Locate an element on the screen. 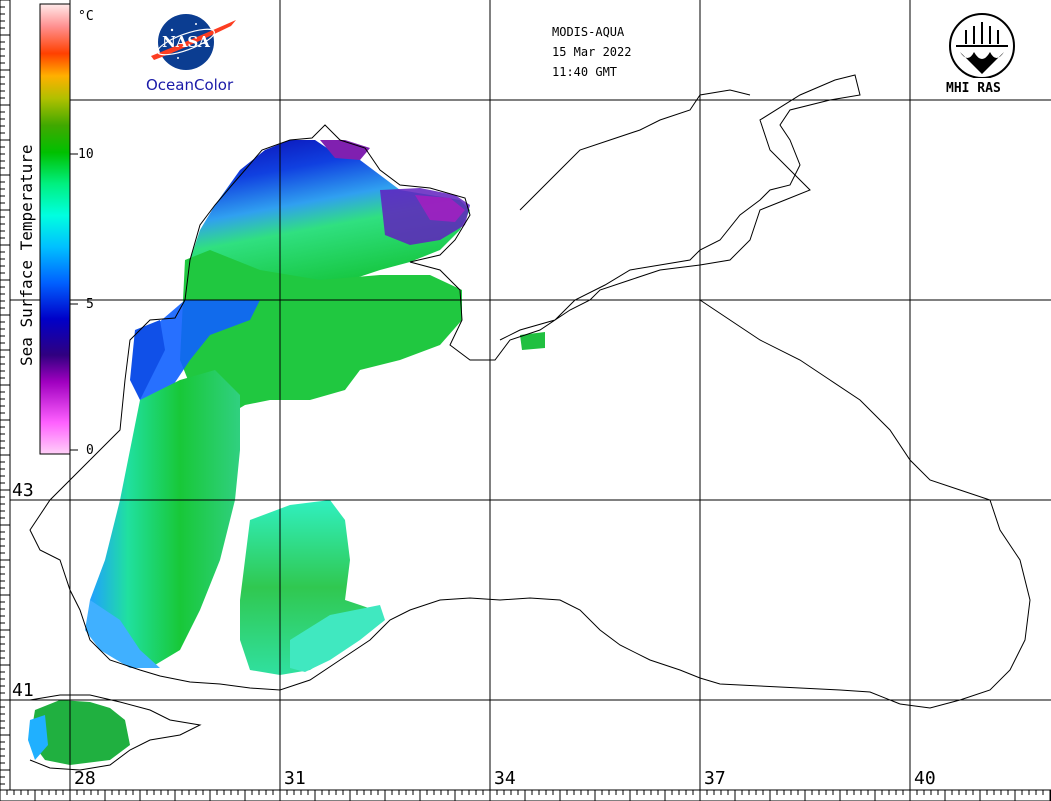 The image size is (1051, 801). bulgarian-coast is located at coordinates (122, 634).